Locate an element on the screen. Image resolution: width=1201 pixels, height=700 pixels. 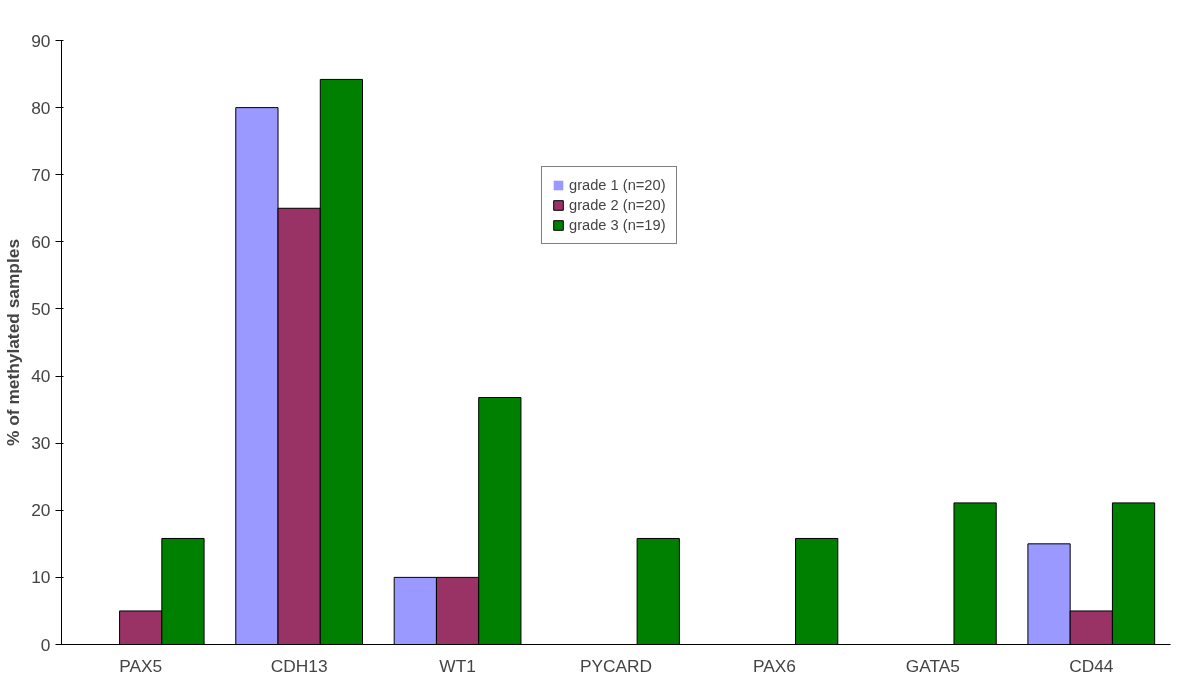
legend-label: grade 1 (n=20) is located at coordinates (617, 185).